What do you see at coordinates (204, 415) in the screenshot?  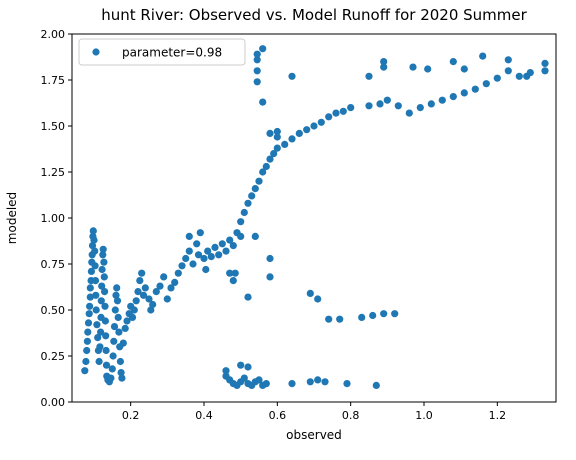 I see `x-tick-label: 0.4` at bounding box center [204, 415].